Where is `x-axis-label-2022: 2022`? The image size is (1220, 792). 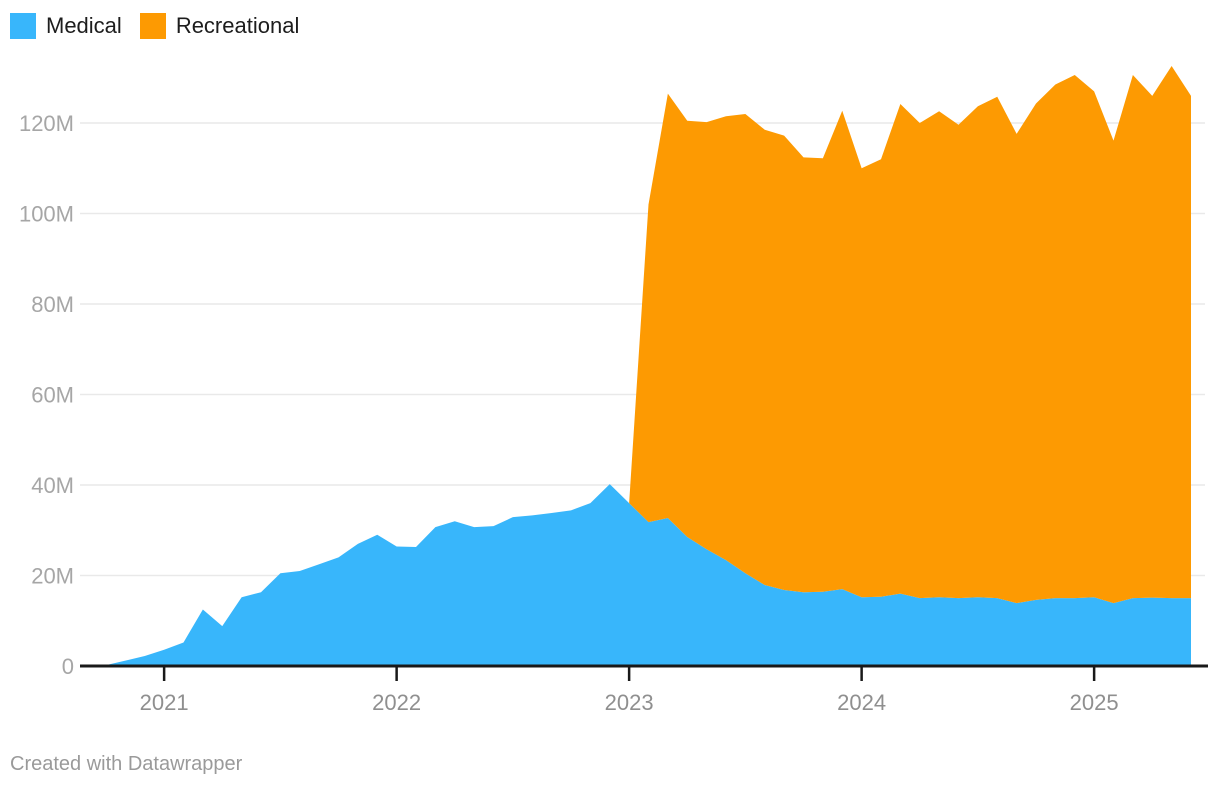
x-axis-label-2022: 2022 is located at coordinates (396, 702).